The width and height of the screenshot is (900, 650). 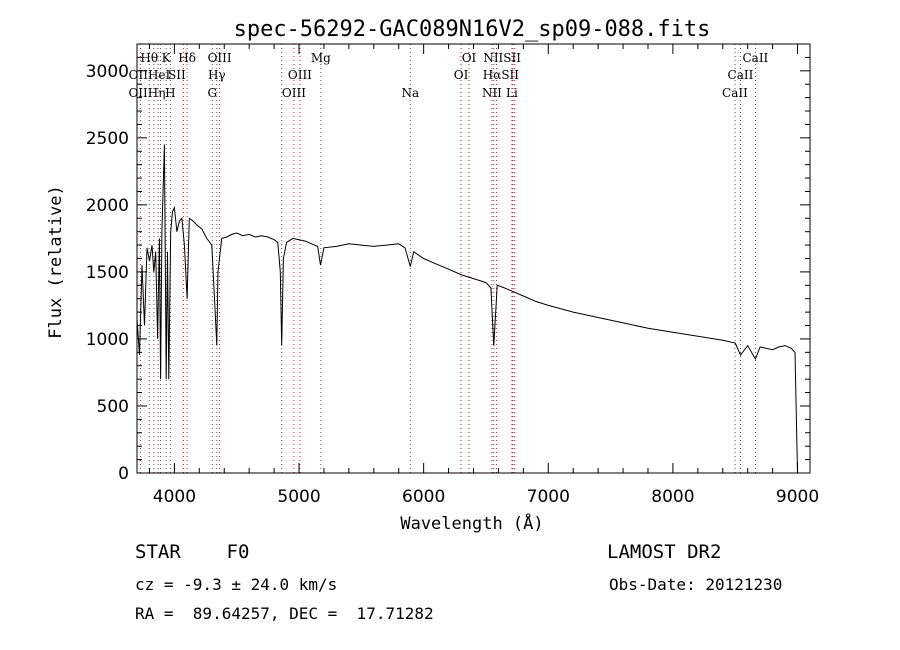 What do you see at coordinates (107, 139) in the screenshot?
I see `y-tick-label: 2500` at bounding box center [107, 139].